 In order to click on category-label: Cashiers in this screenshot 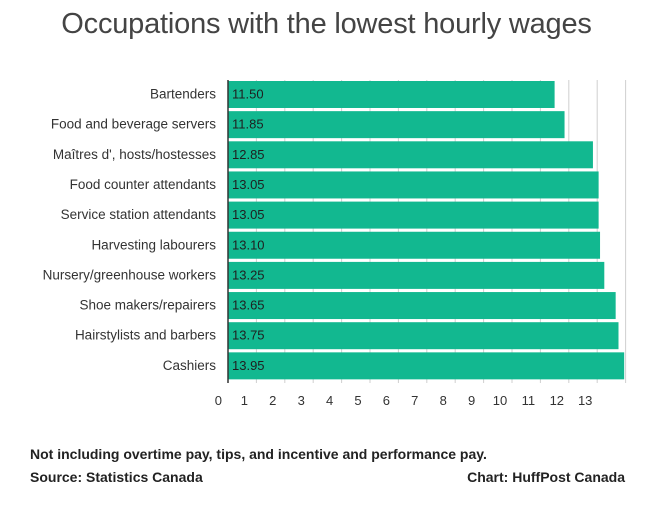, I will do `click(190, 365)`.